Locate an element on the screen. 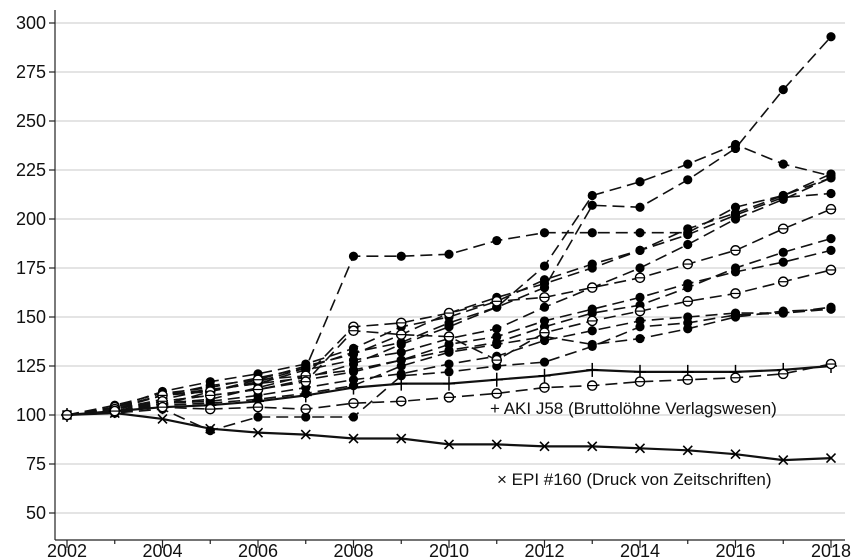 This screenshot has height=559, width=857. x-tick-label: 2016 is located at coordinates (735, 550).